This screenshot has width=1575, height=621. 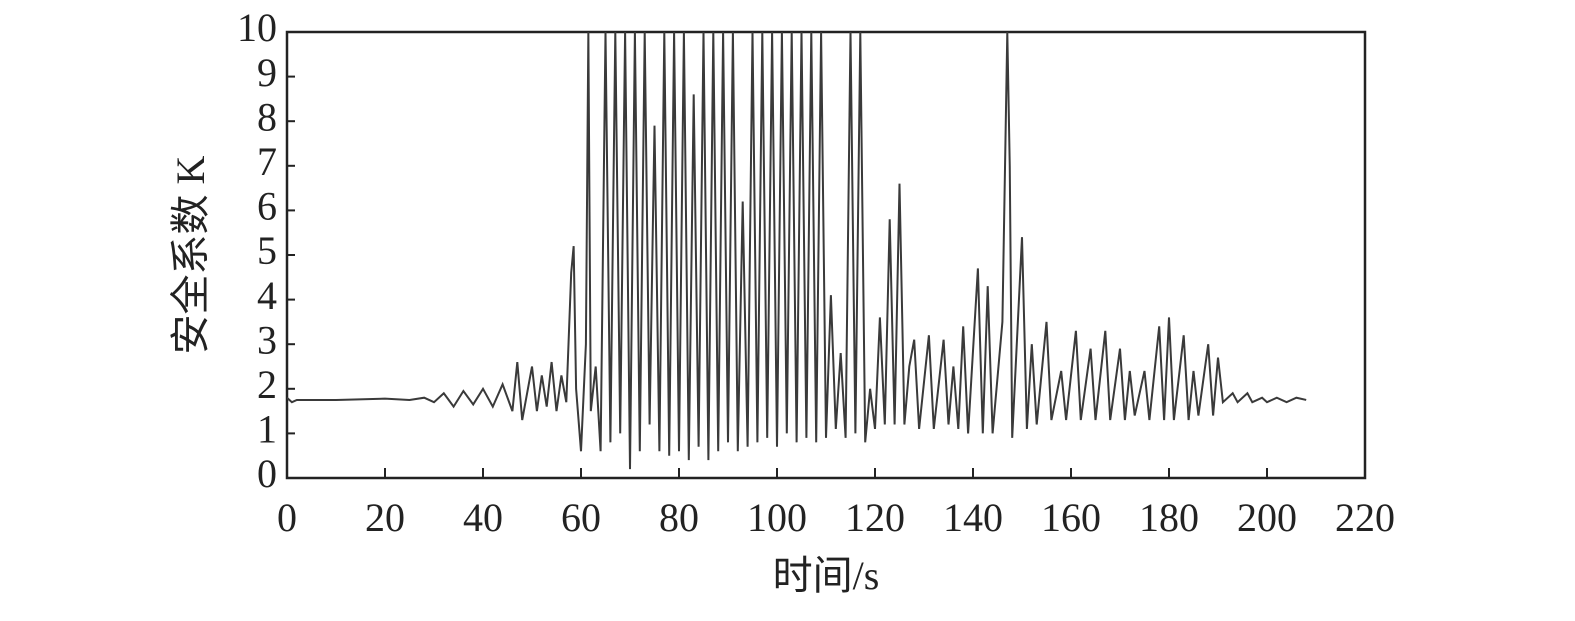 What do you see at coordinates (267, 295) in the screenshot?
I see `y-tick-label: 4` at bounding box center [267, 295].